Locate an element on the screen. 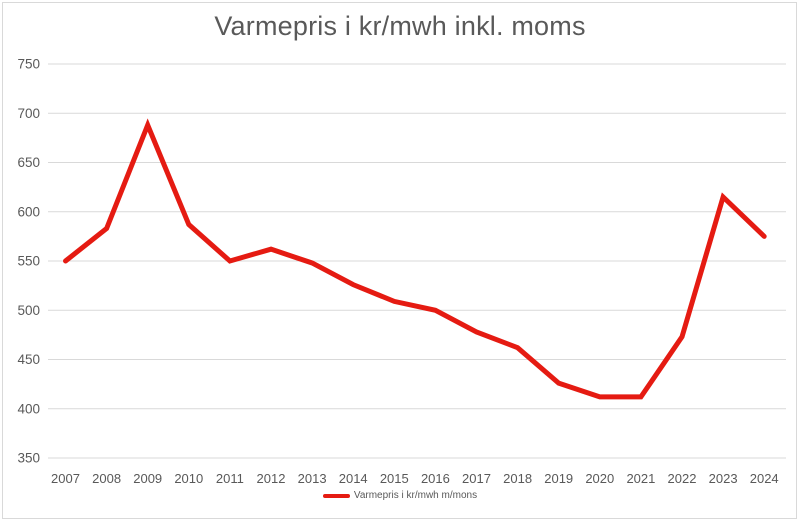  legend: Varmepris i kr/mwh m/mons is located at coordinates (400, 495).